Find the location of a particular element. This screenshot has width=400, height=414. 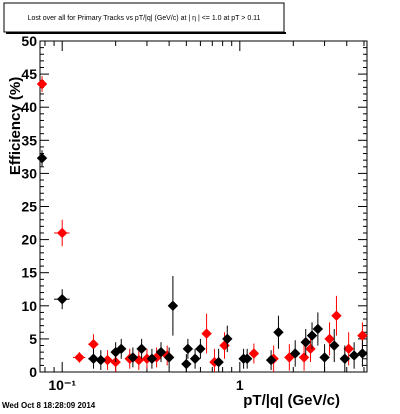

y-tick-label: 45 is located at coordinates (29, 74).